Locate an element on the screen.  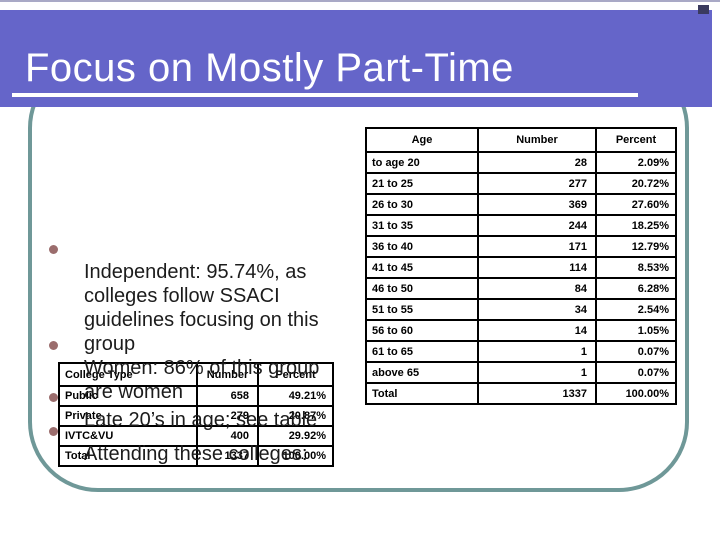
top-corner-notch is located at coordinates (703, 9).